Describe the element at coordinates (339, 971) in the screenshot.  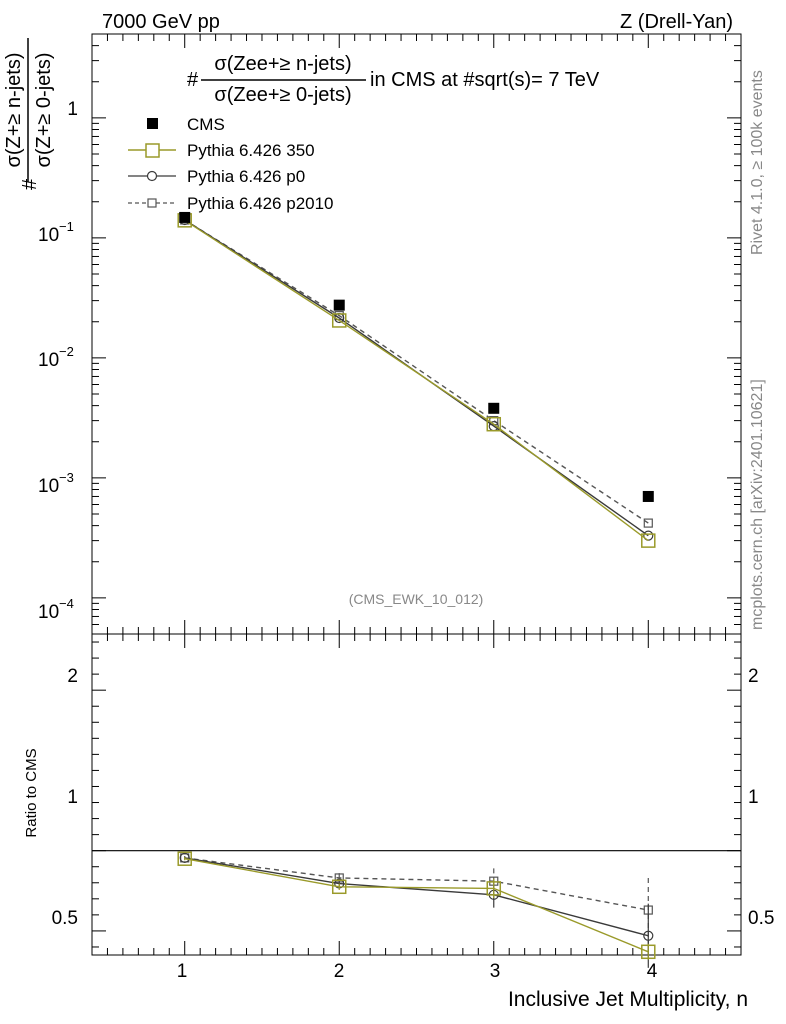
I see `xtick-label-2: 2` at that location.